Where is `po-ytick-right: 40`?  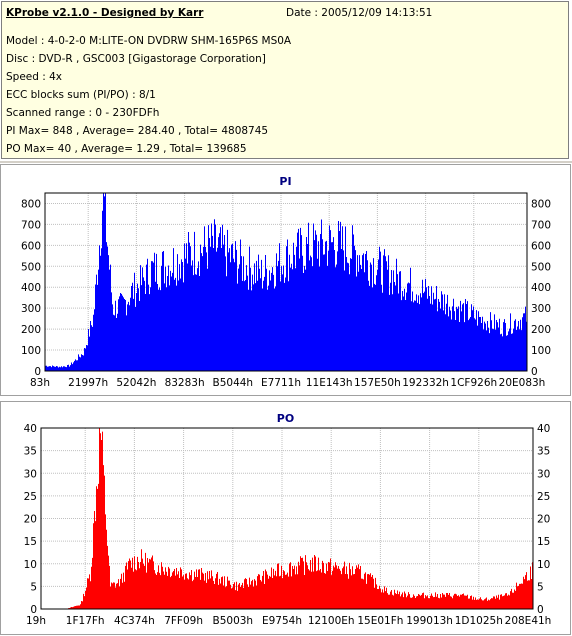
po-ytick-right: 40 is located at coordinates (543, 429).